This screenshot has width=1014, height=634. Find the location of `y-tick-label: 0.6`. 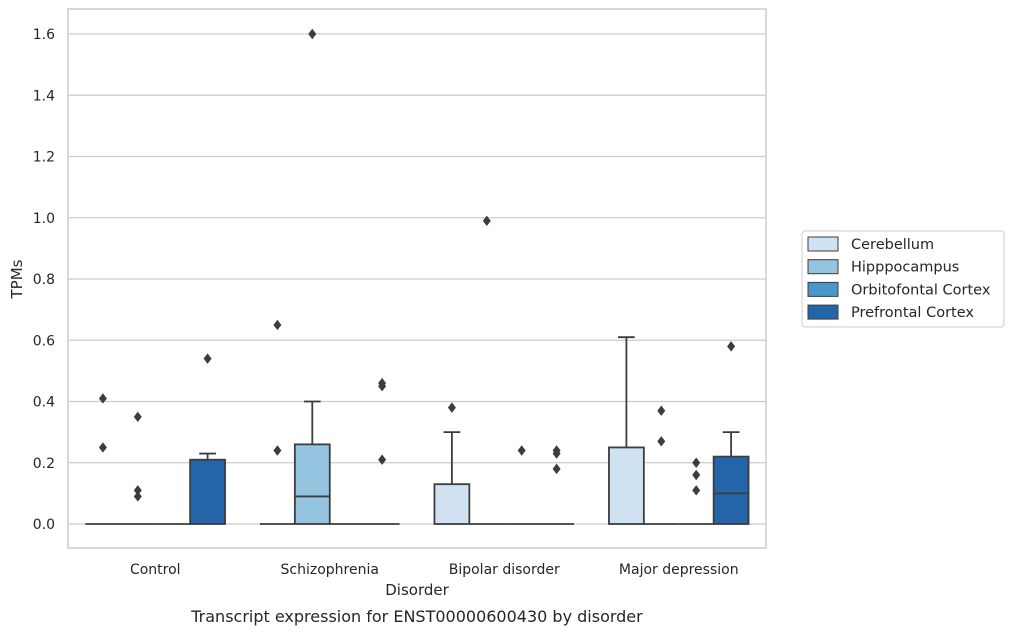

y-tick-label: 0.6 is located at coordinates (44, 341).